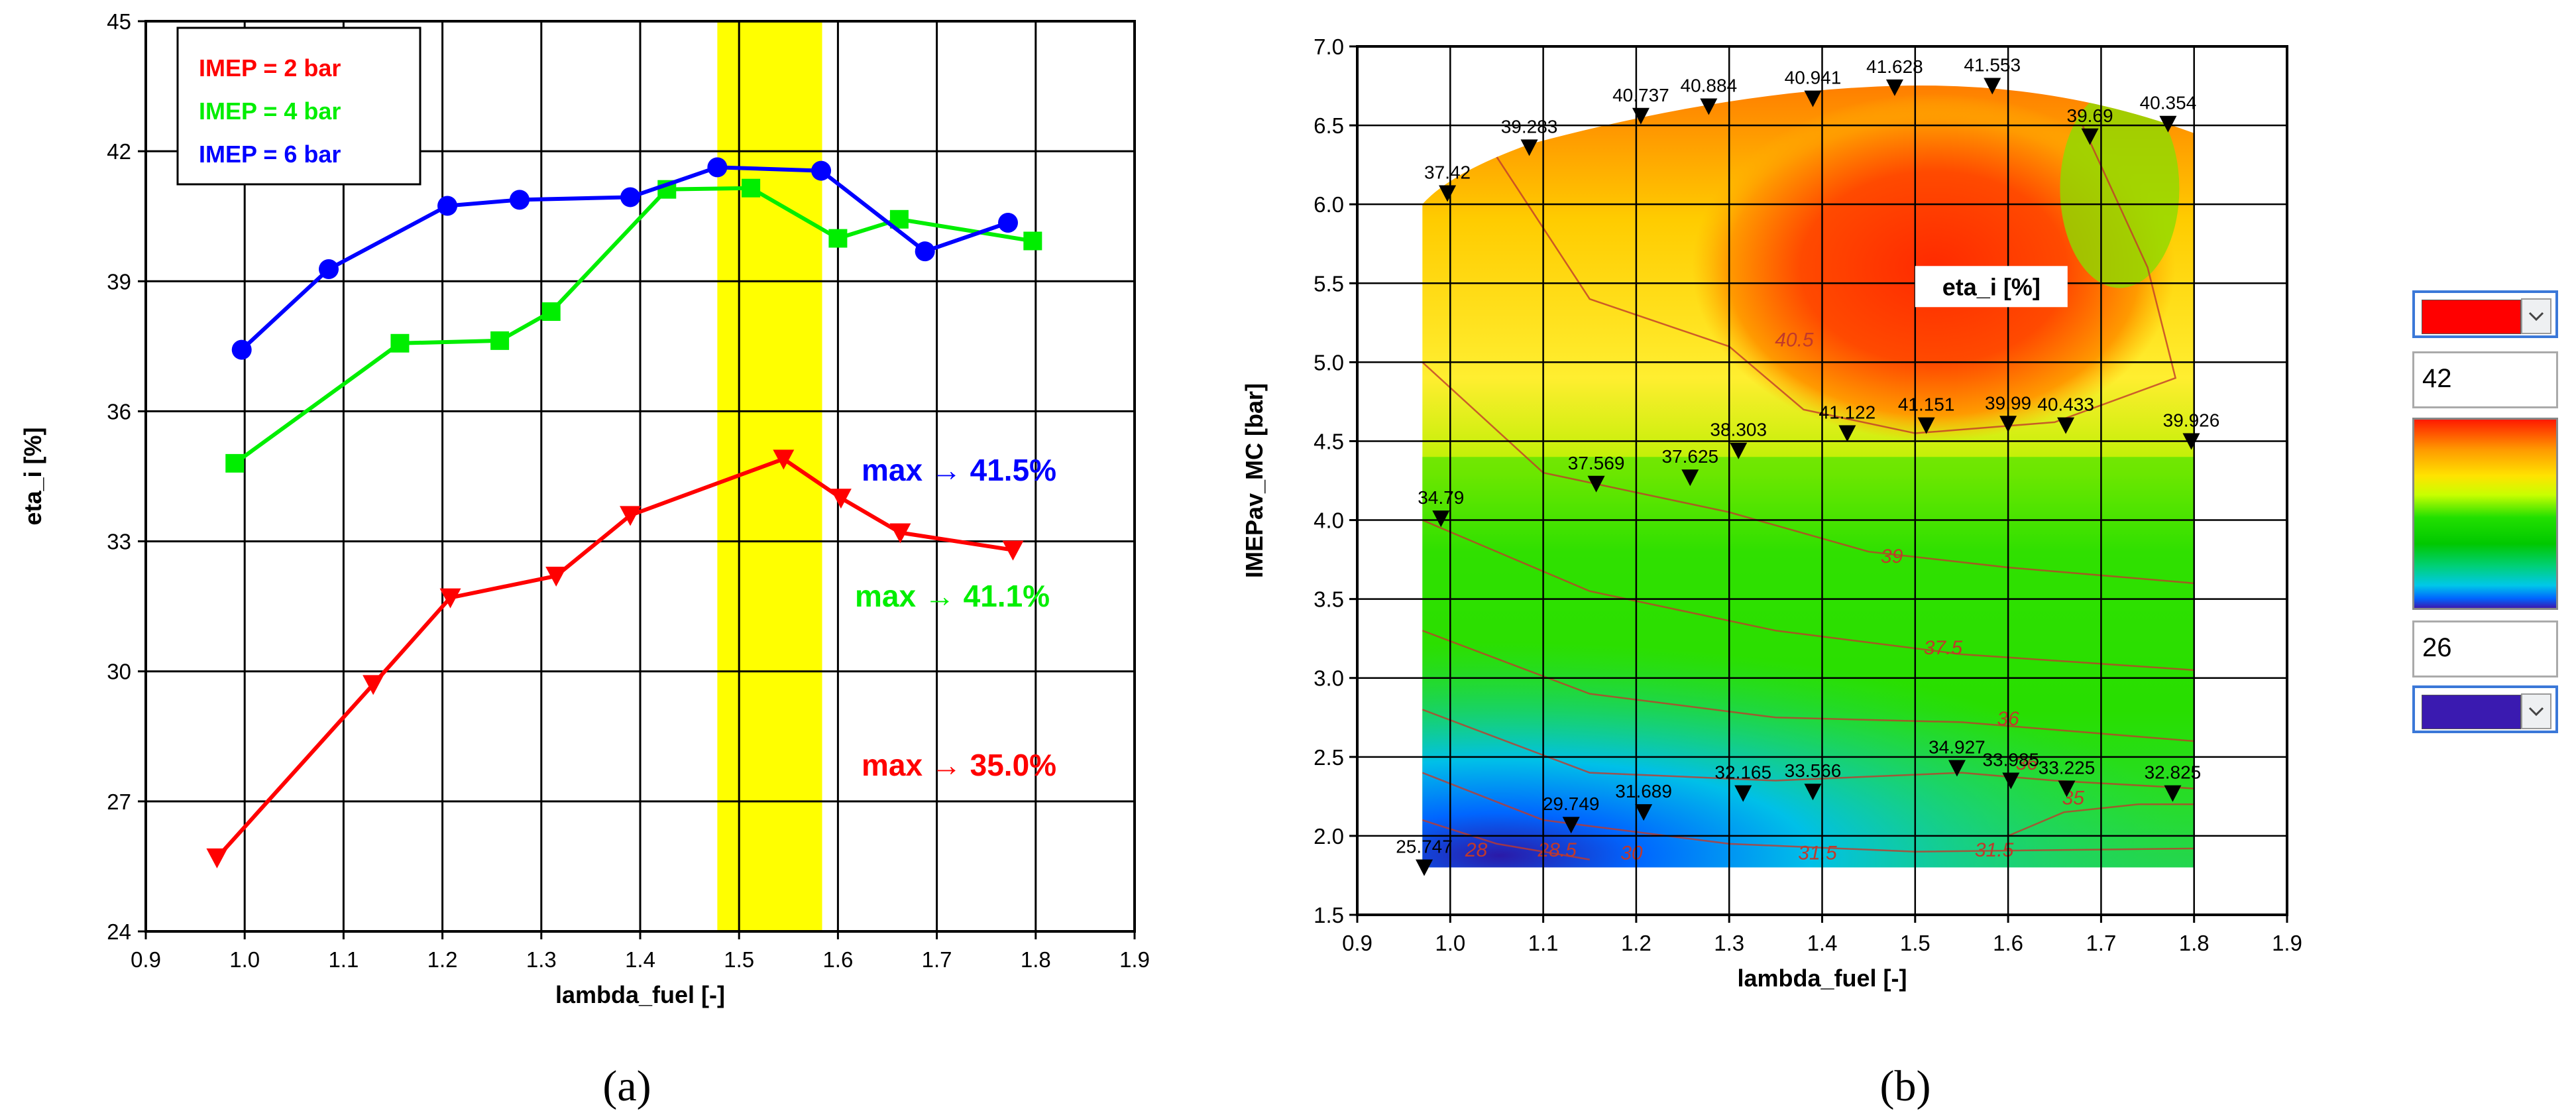  Describe the element at coordinates (2065, 404) in the screenshot. I see `point-value-label: 40.433` at that location.